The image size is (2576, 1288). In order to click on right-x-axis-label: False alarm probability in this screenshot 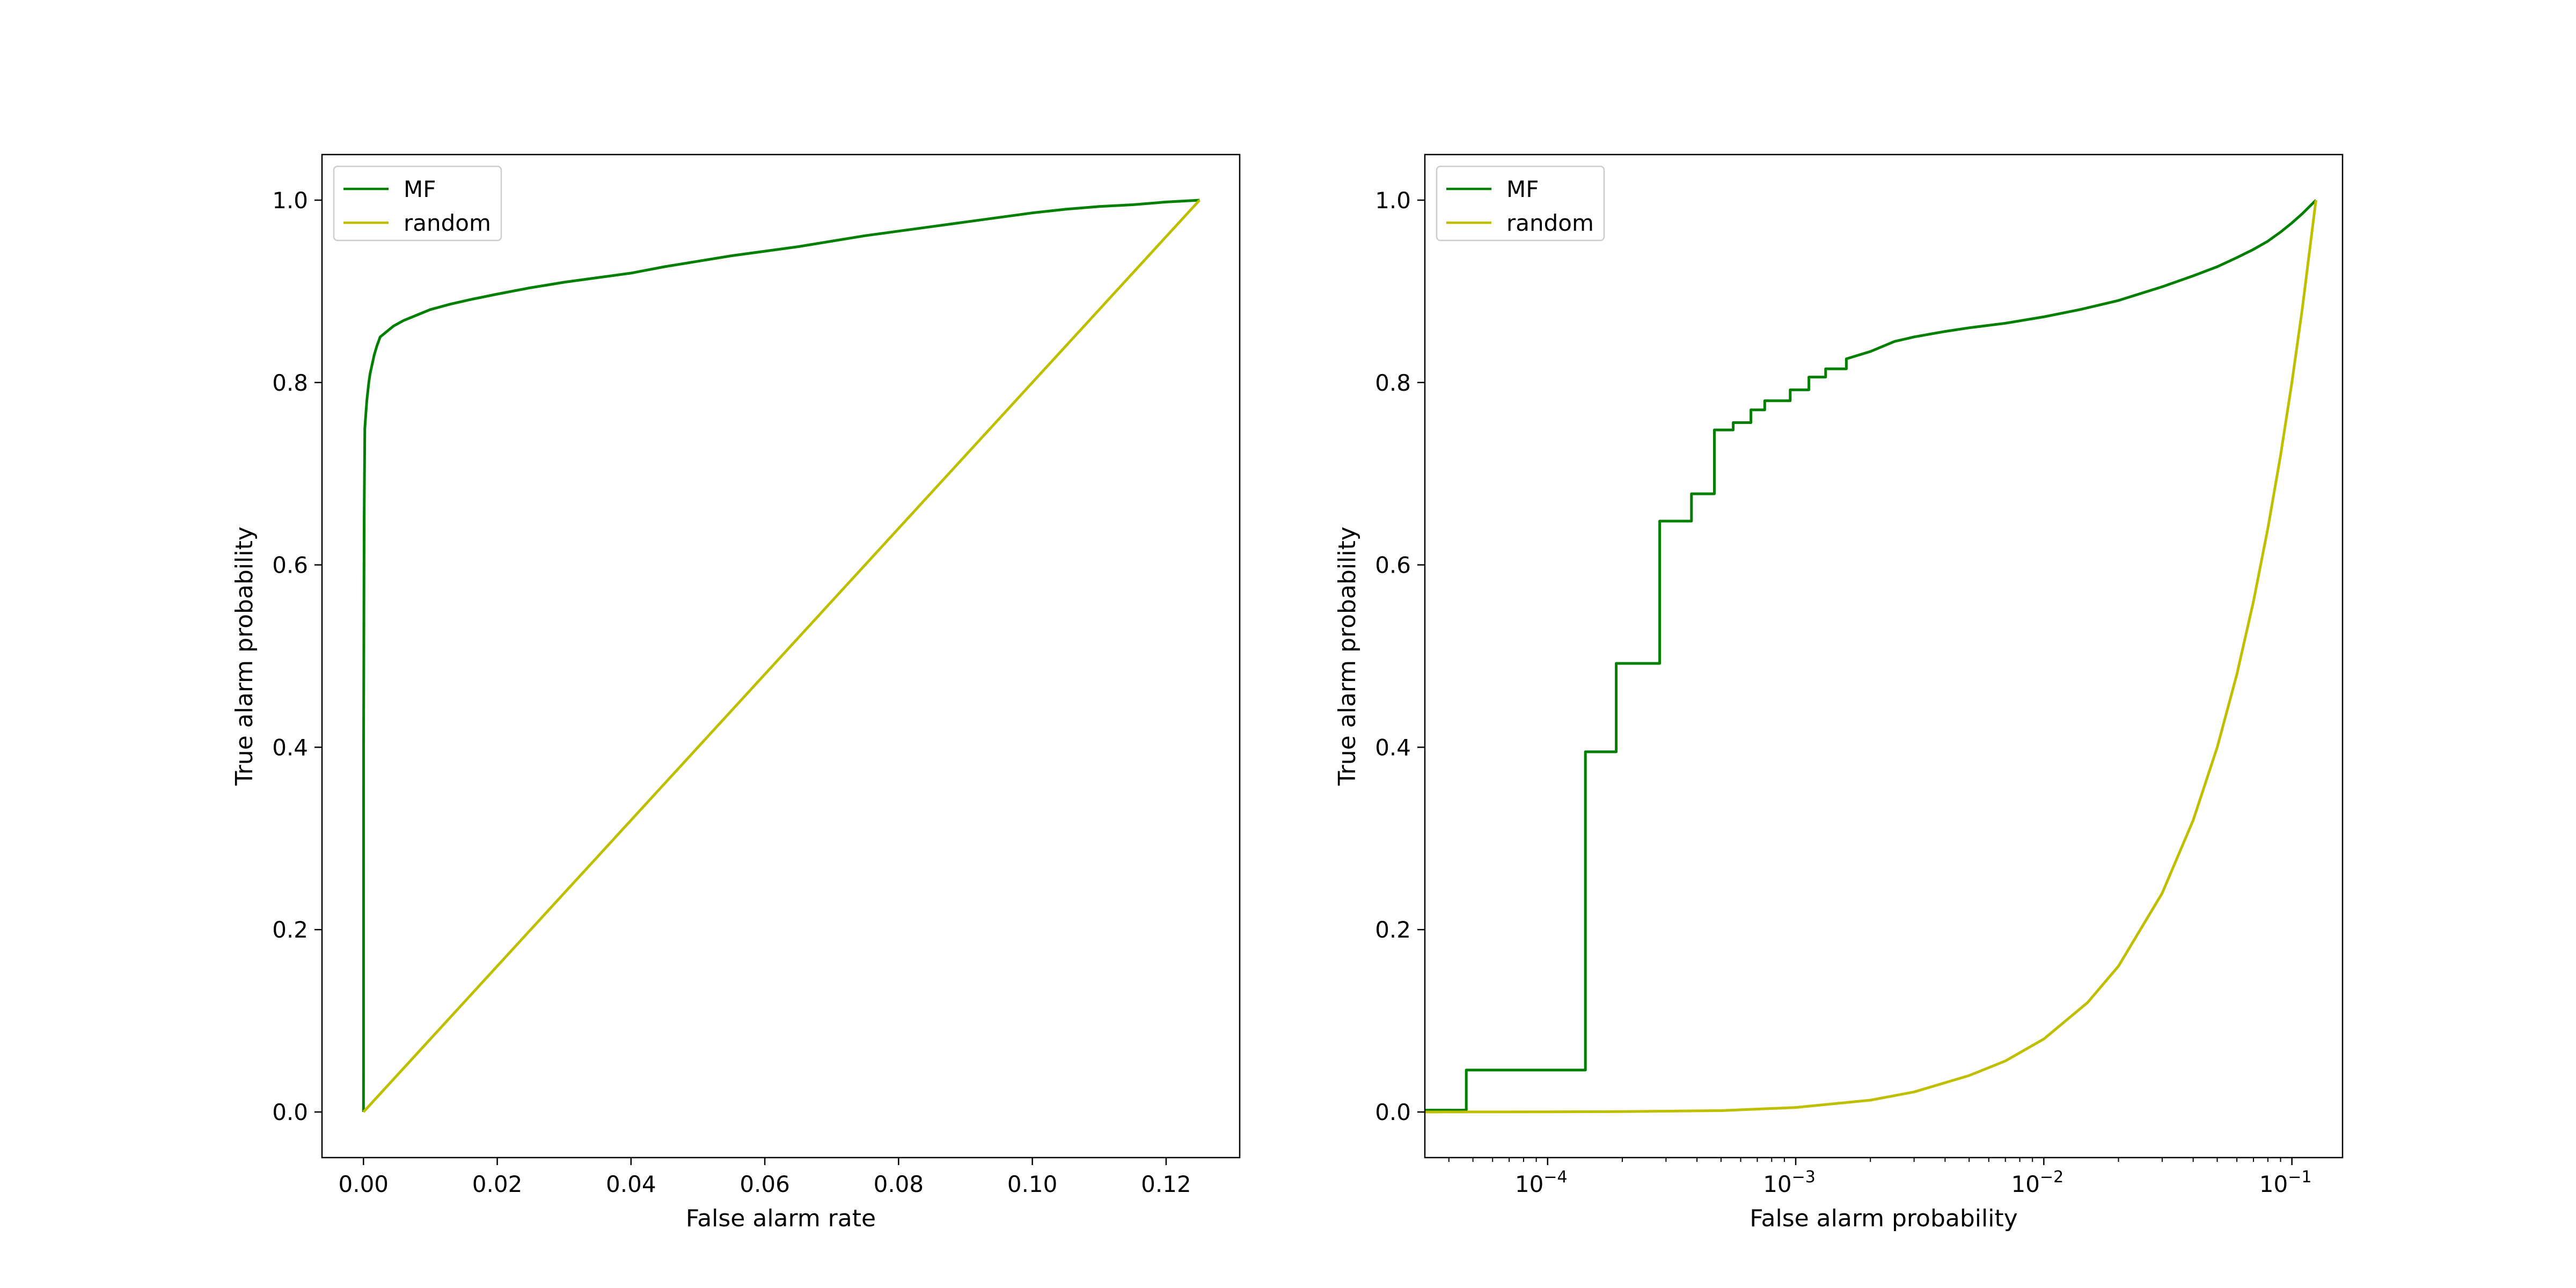, I will do `click(1884, 1218)`.